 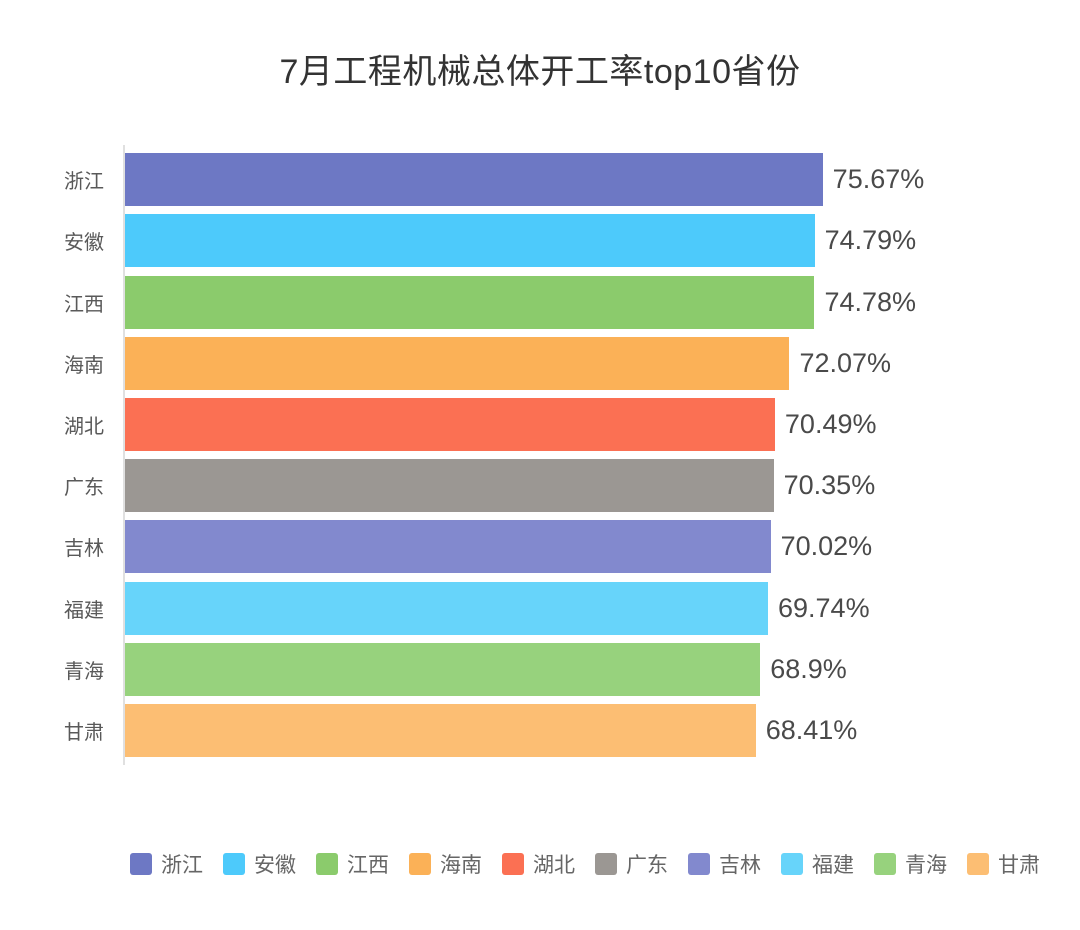 What do you see at coordinates (824, 607) in the screenshot?
I see `value-label: 69.74%` at bounding box center [824, 607].